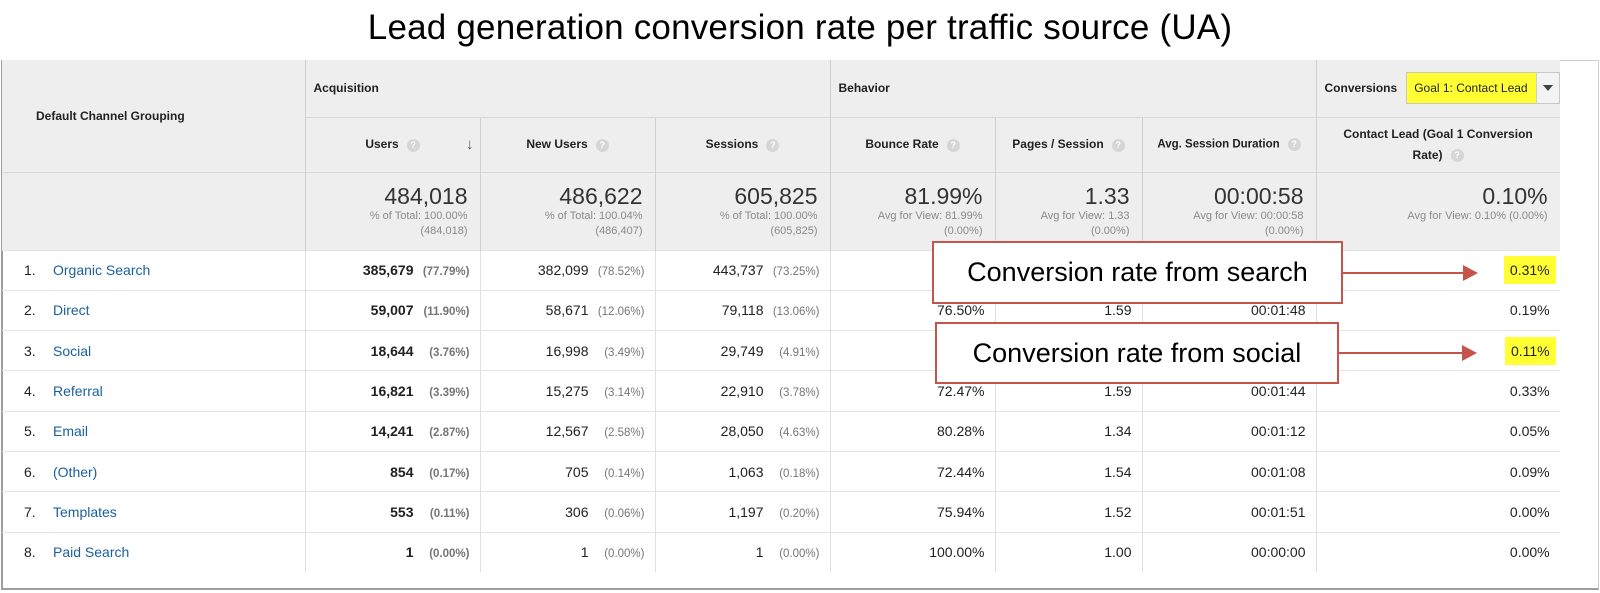 Image resolution: width=1600 pixels, height=593 pixels. What do you see at coordinates (75, 471) in the screenshot?
I see `channel-link: (Other)` at bounding box center [75, 471].